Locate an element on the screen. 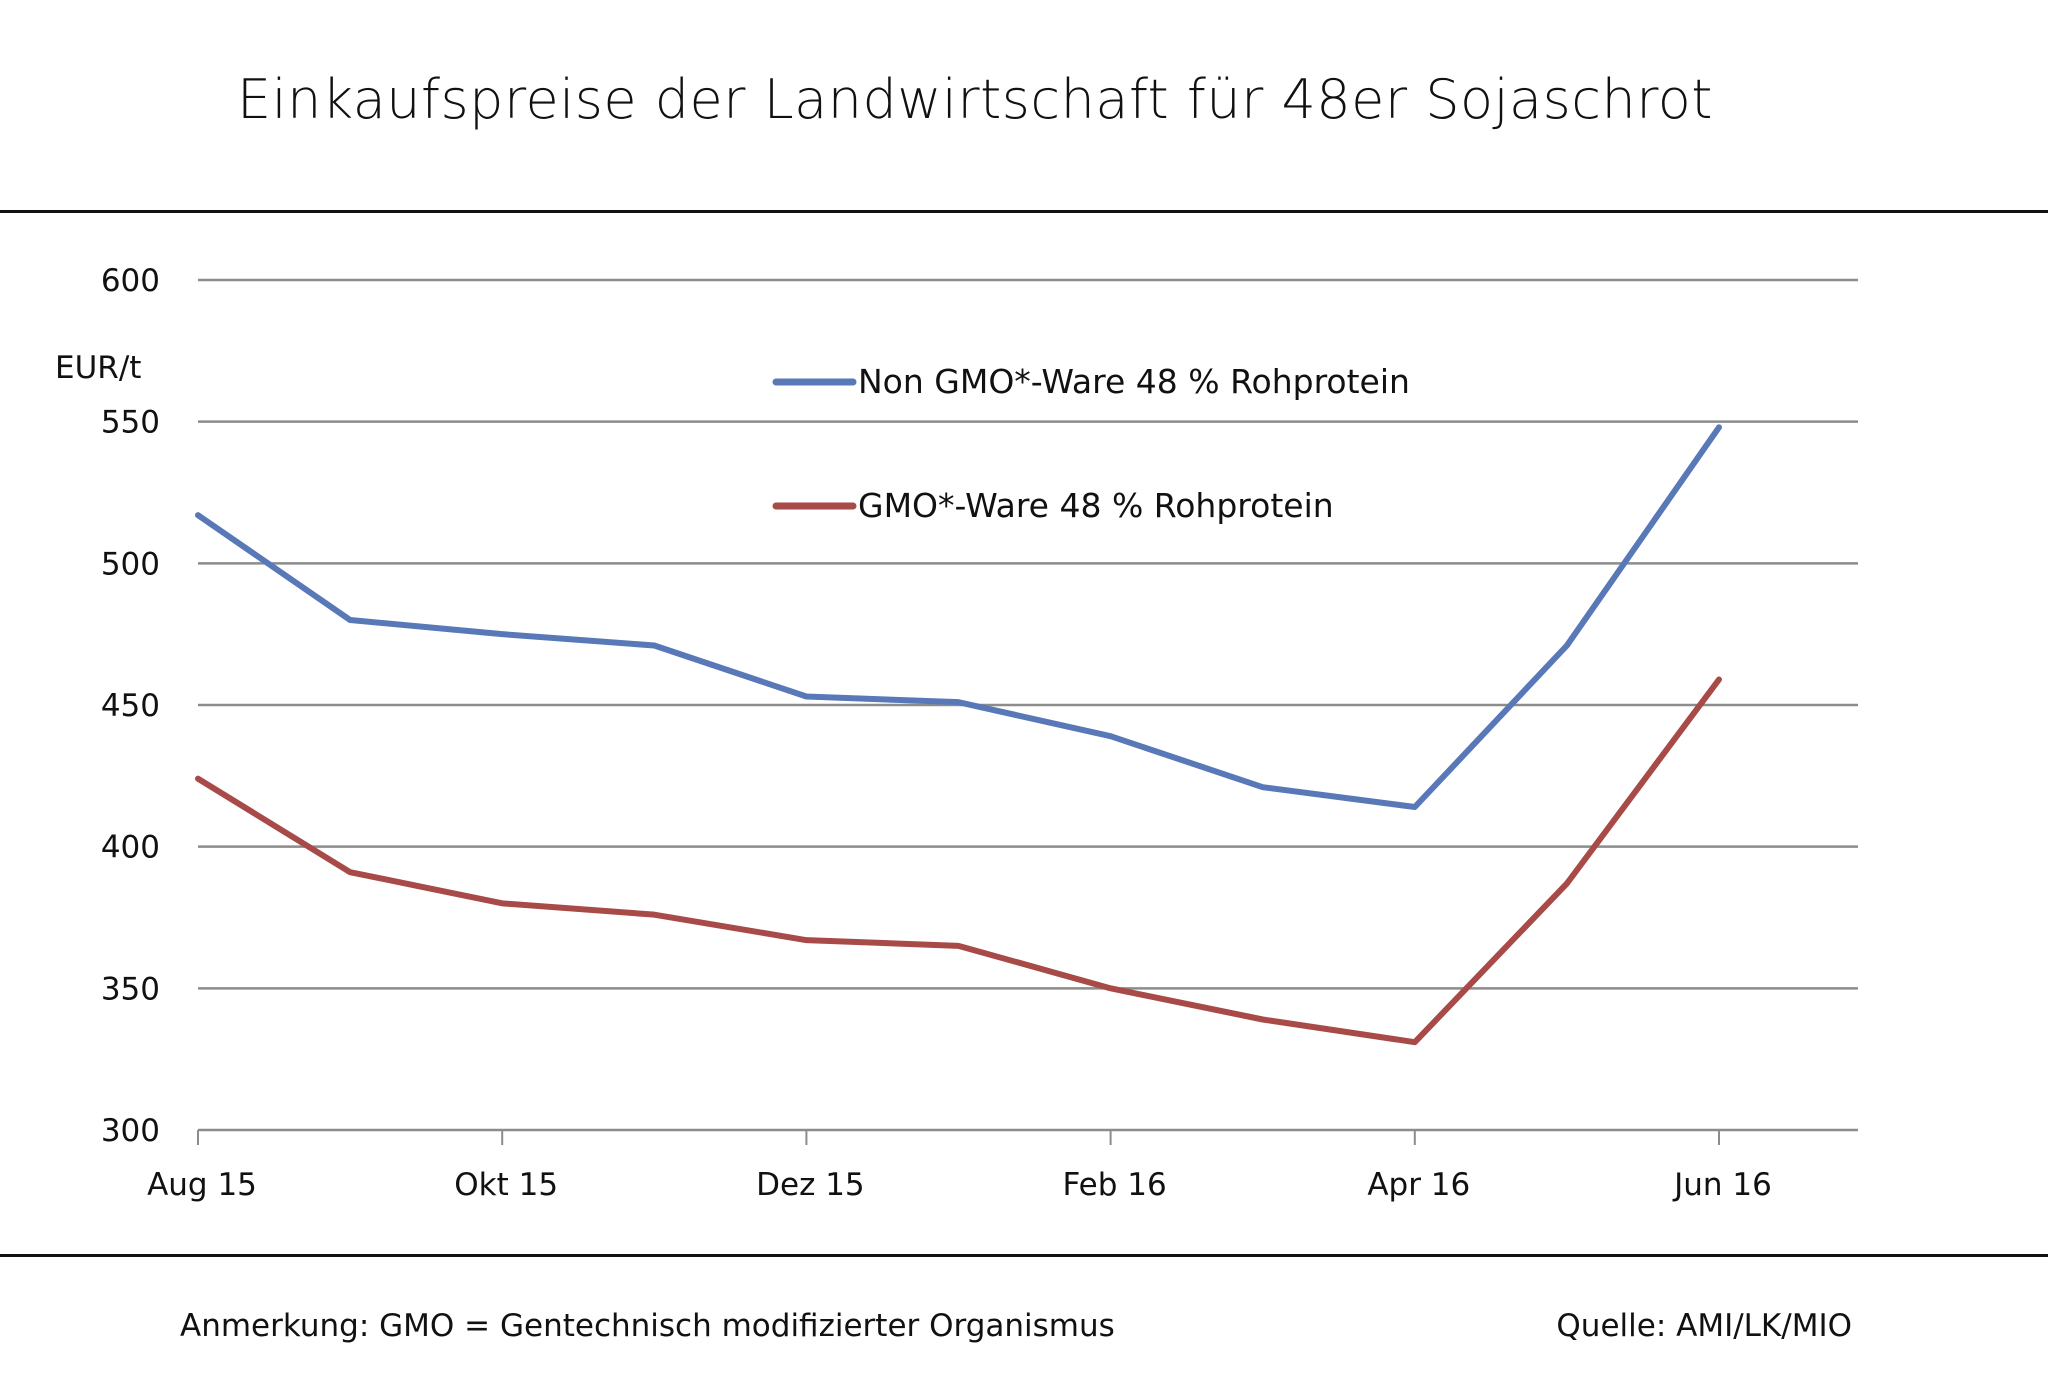 The height and width of the screenshot is (1399, 2048). bottom-divider is located at coordinates (1024, 1255).